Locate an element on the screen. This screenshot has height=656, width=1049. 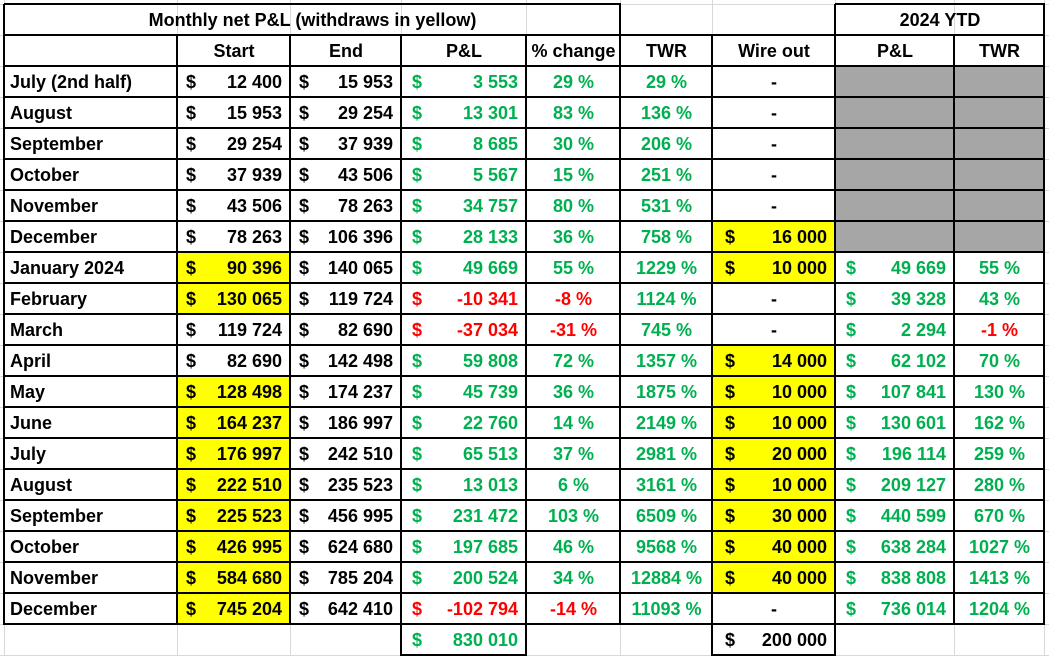
month-cell: October is located at coordinates (91, 175).